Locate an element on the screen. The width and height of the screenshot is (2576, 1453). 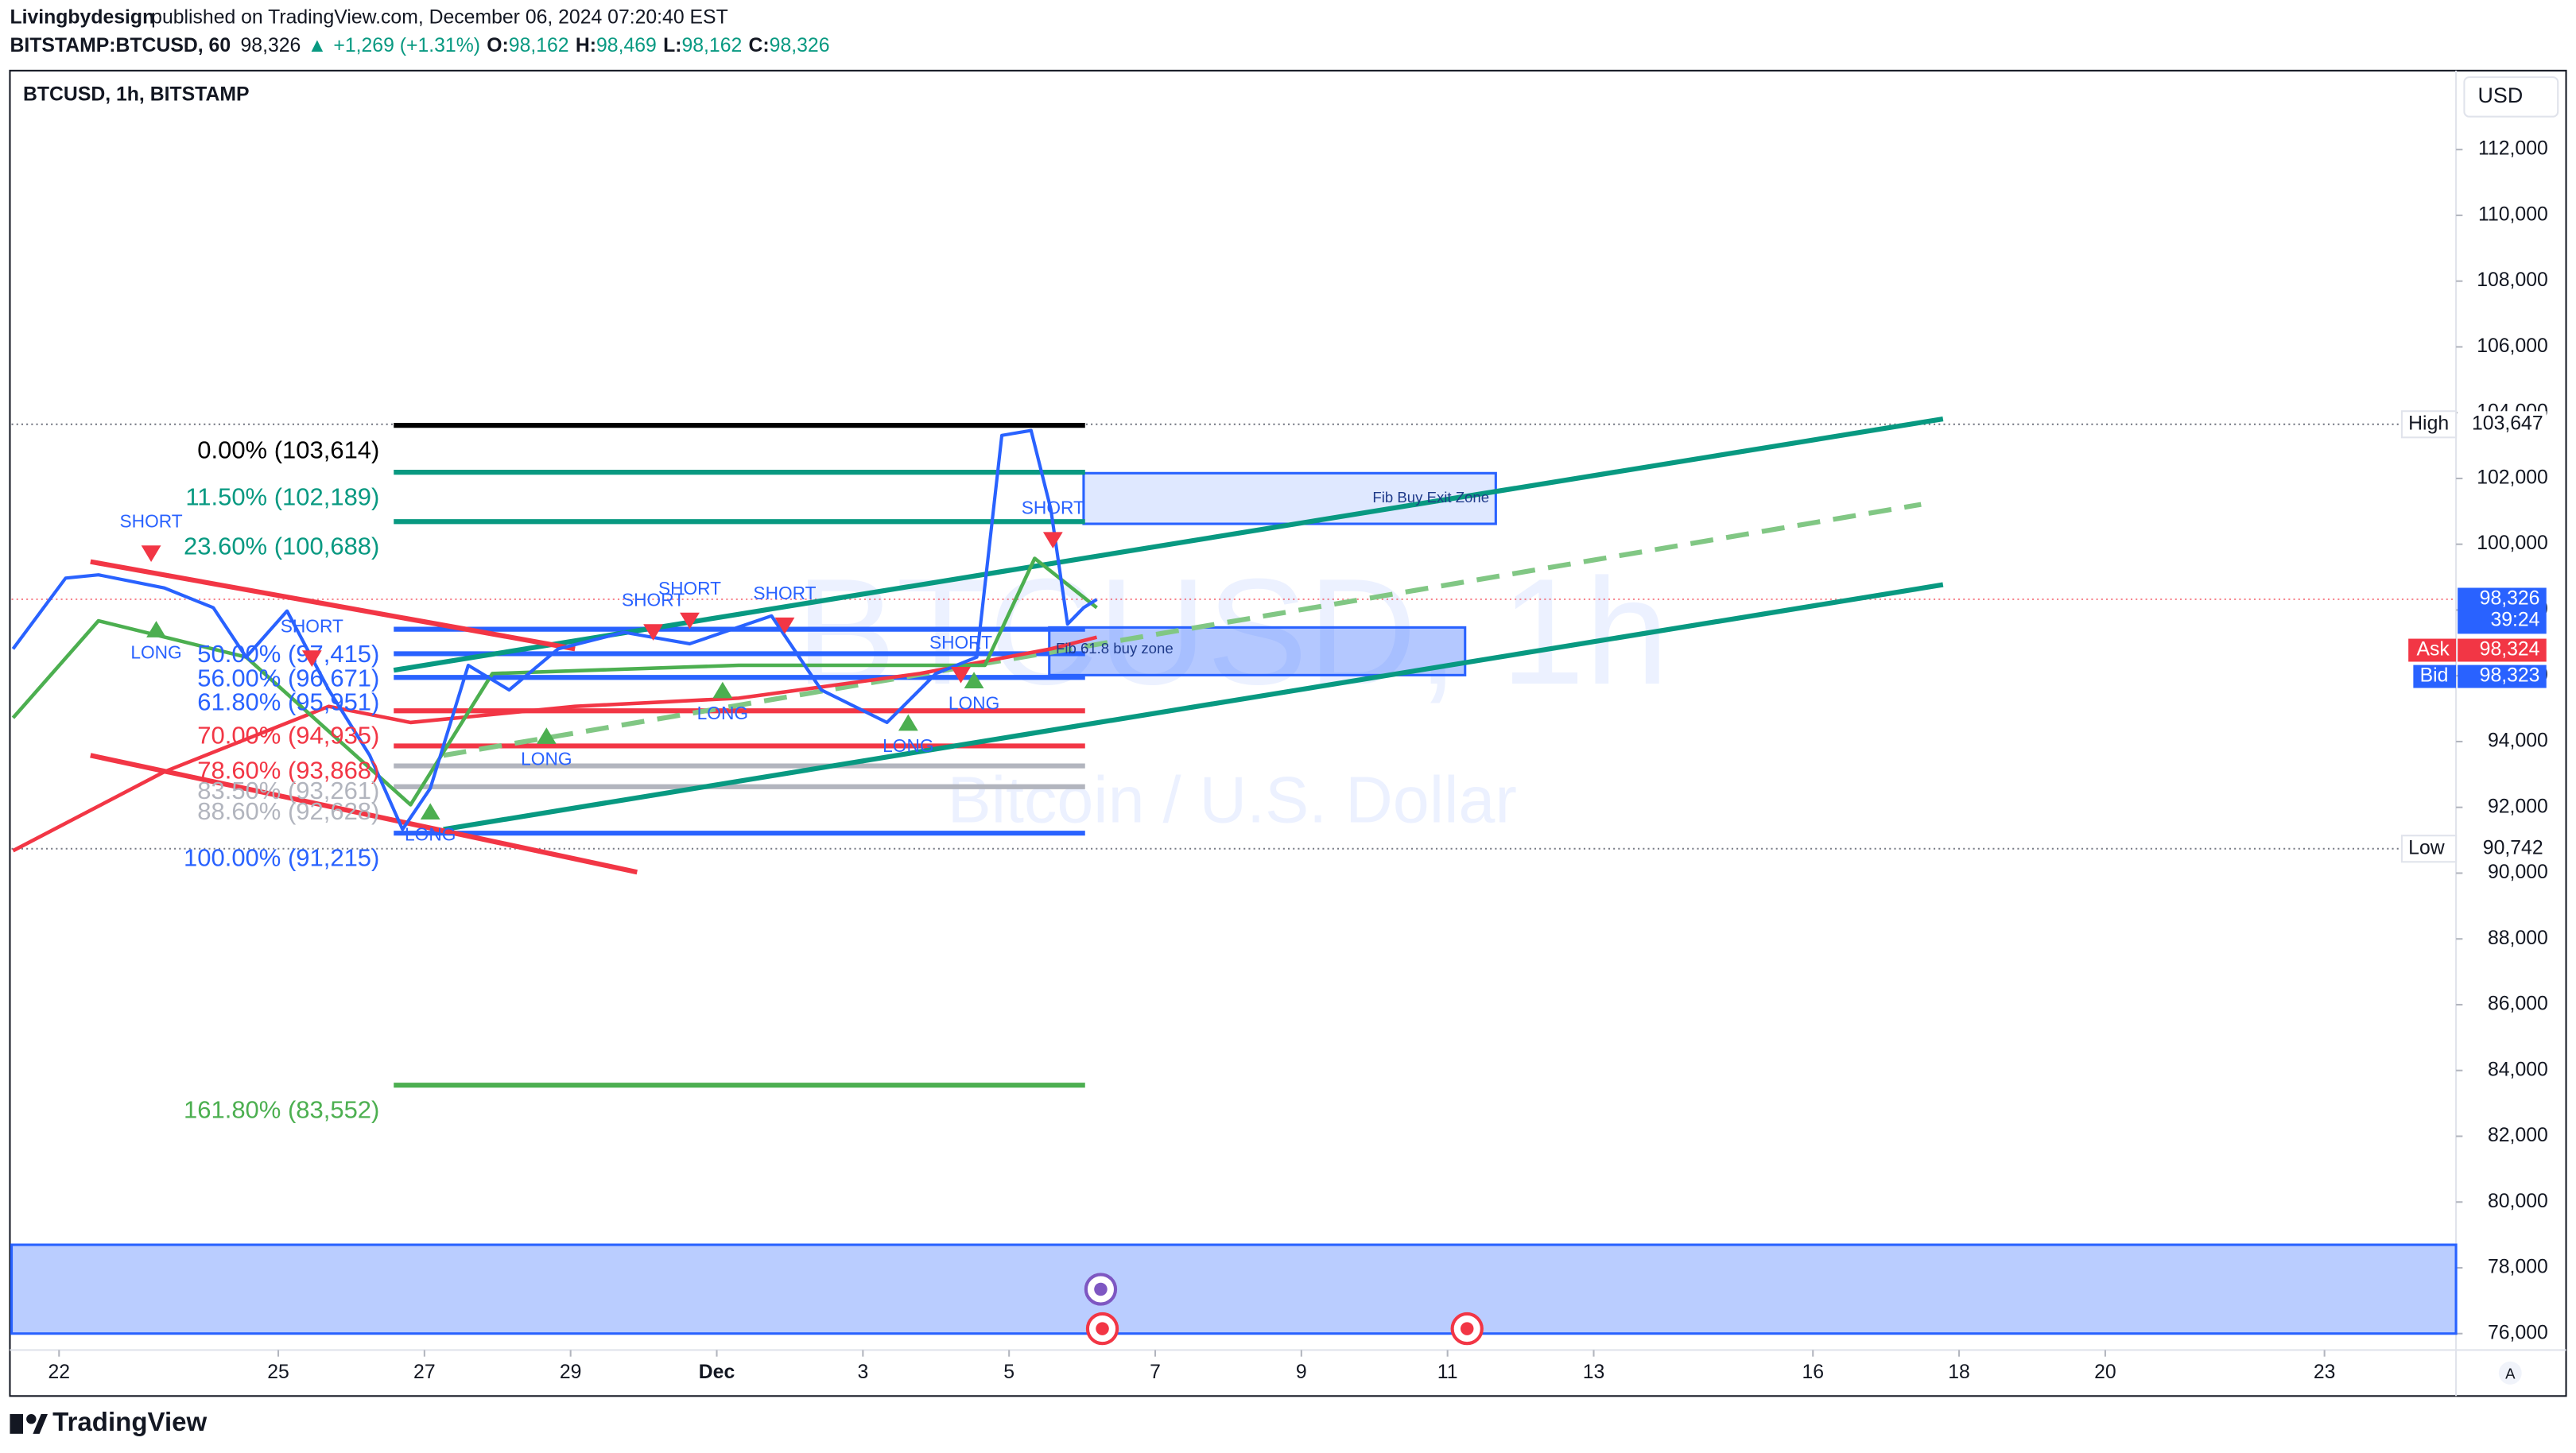
x-tick-label: 9 is located at coordinates (1301, 1372).